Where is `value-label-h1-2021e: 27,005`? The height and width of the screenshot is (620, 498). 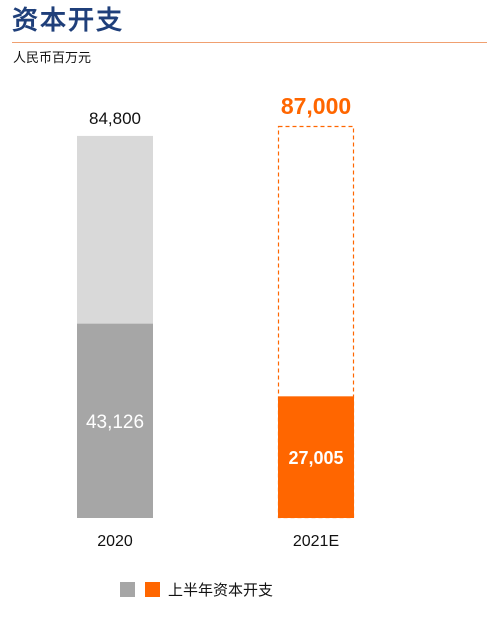 value-label-h1-2021e: 27,005 is located at coordinates (315, 458).